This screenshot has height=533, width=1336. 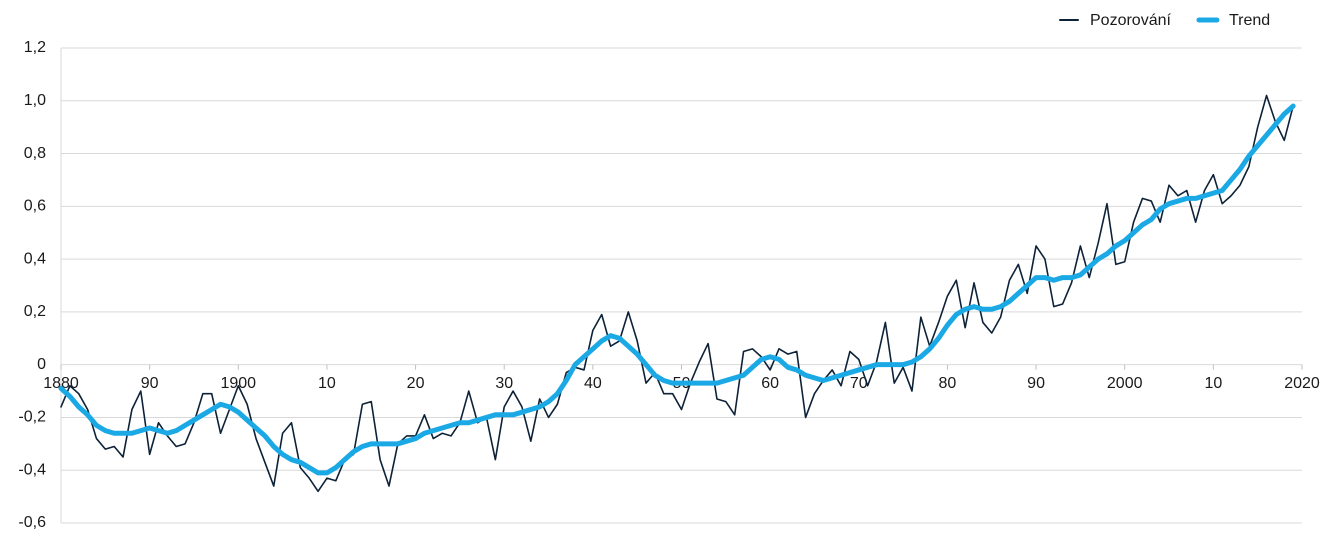 I want to click on y-tick-label: -0,2, so click(x=32, y=417).